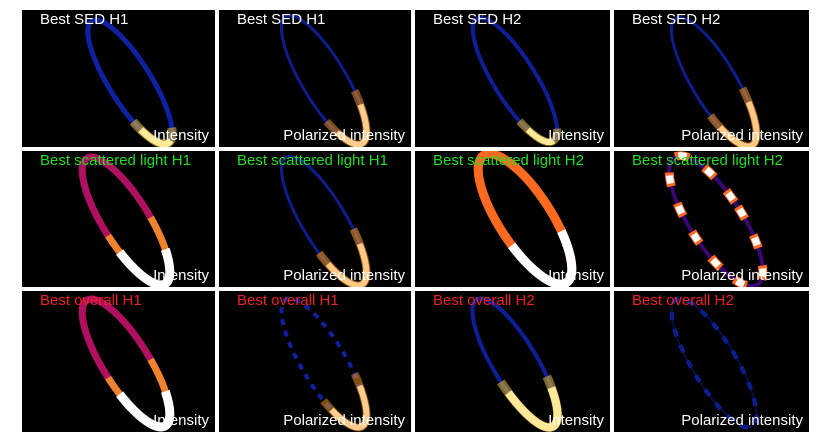 The width and height of the screenshot is (830, 445). I want to click on panel-best-overall-h2-intensity: Best overall H2 Intensity, so click(512, 361).